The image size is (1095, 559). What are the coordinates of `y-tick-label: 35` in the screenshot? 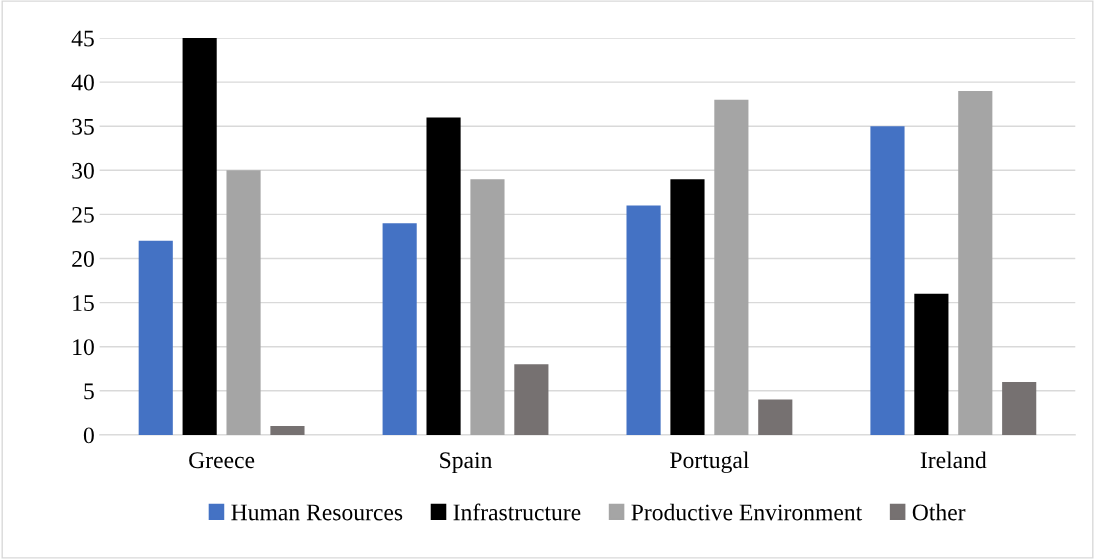 It's located at (83, 126).